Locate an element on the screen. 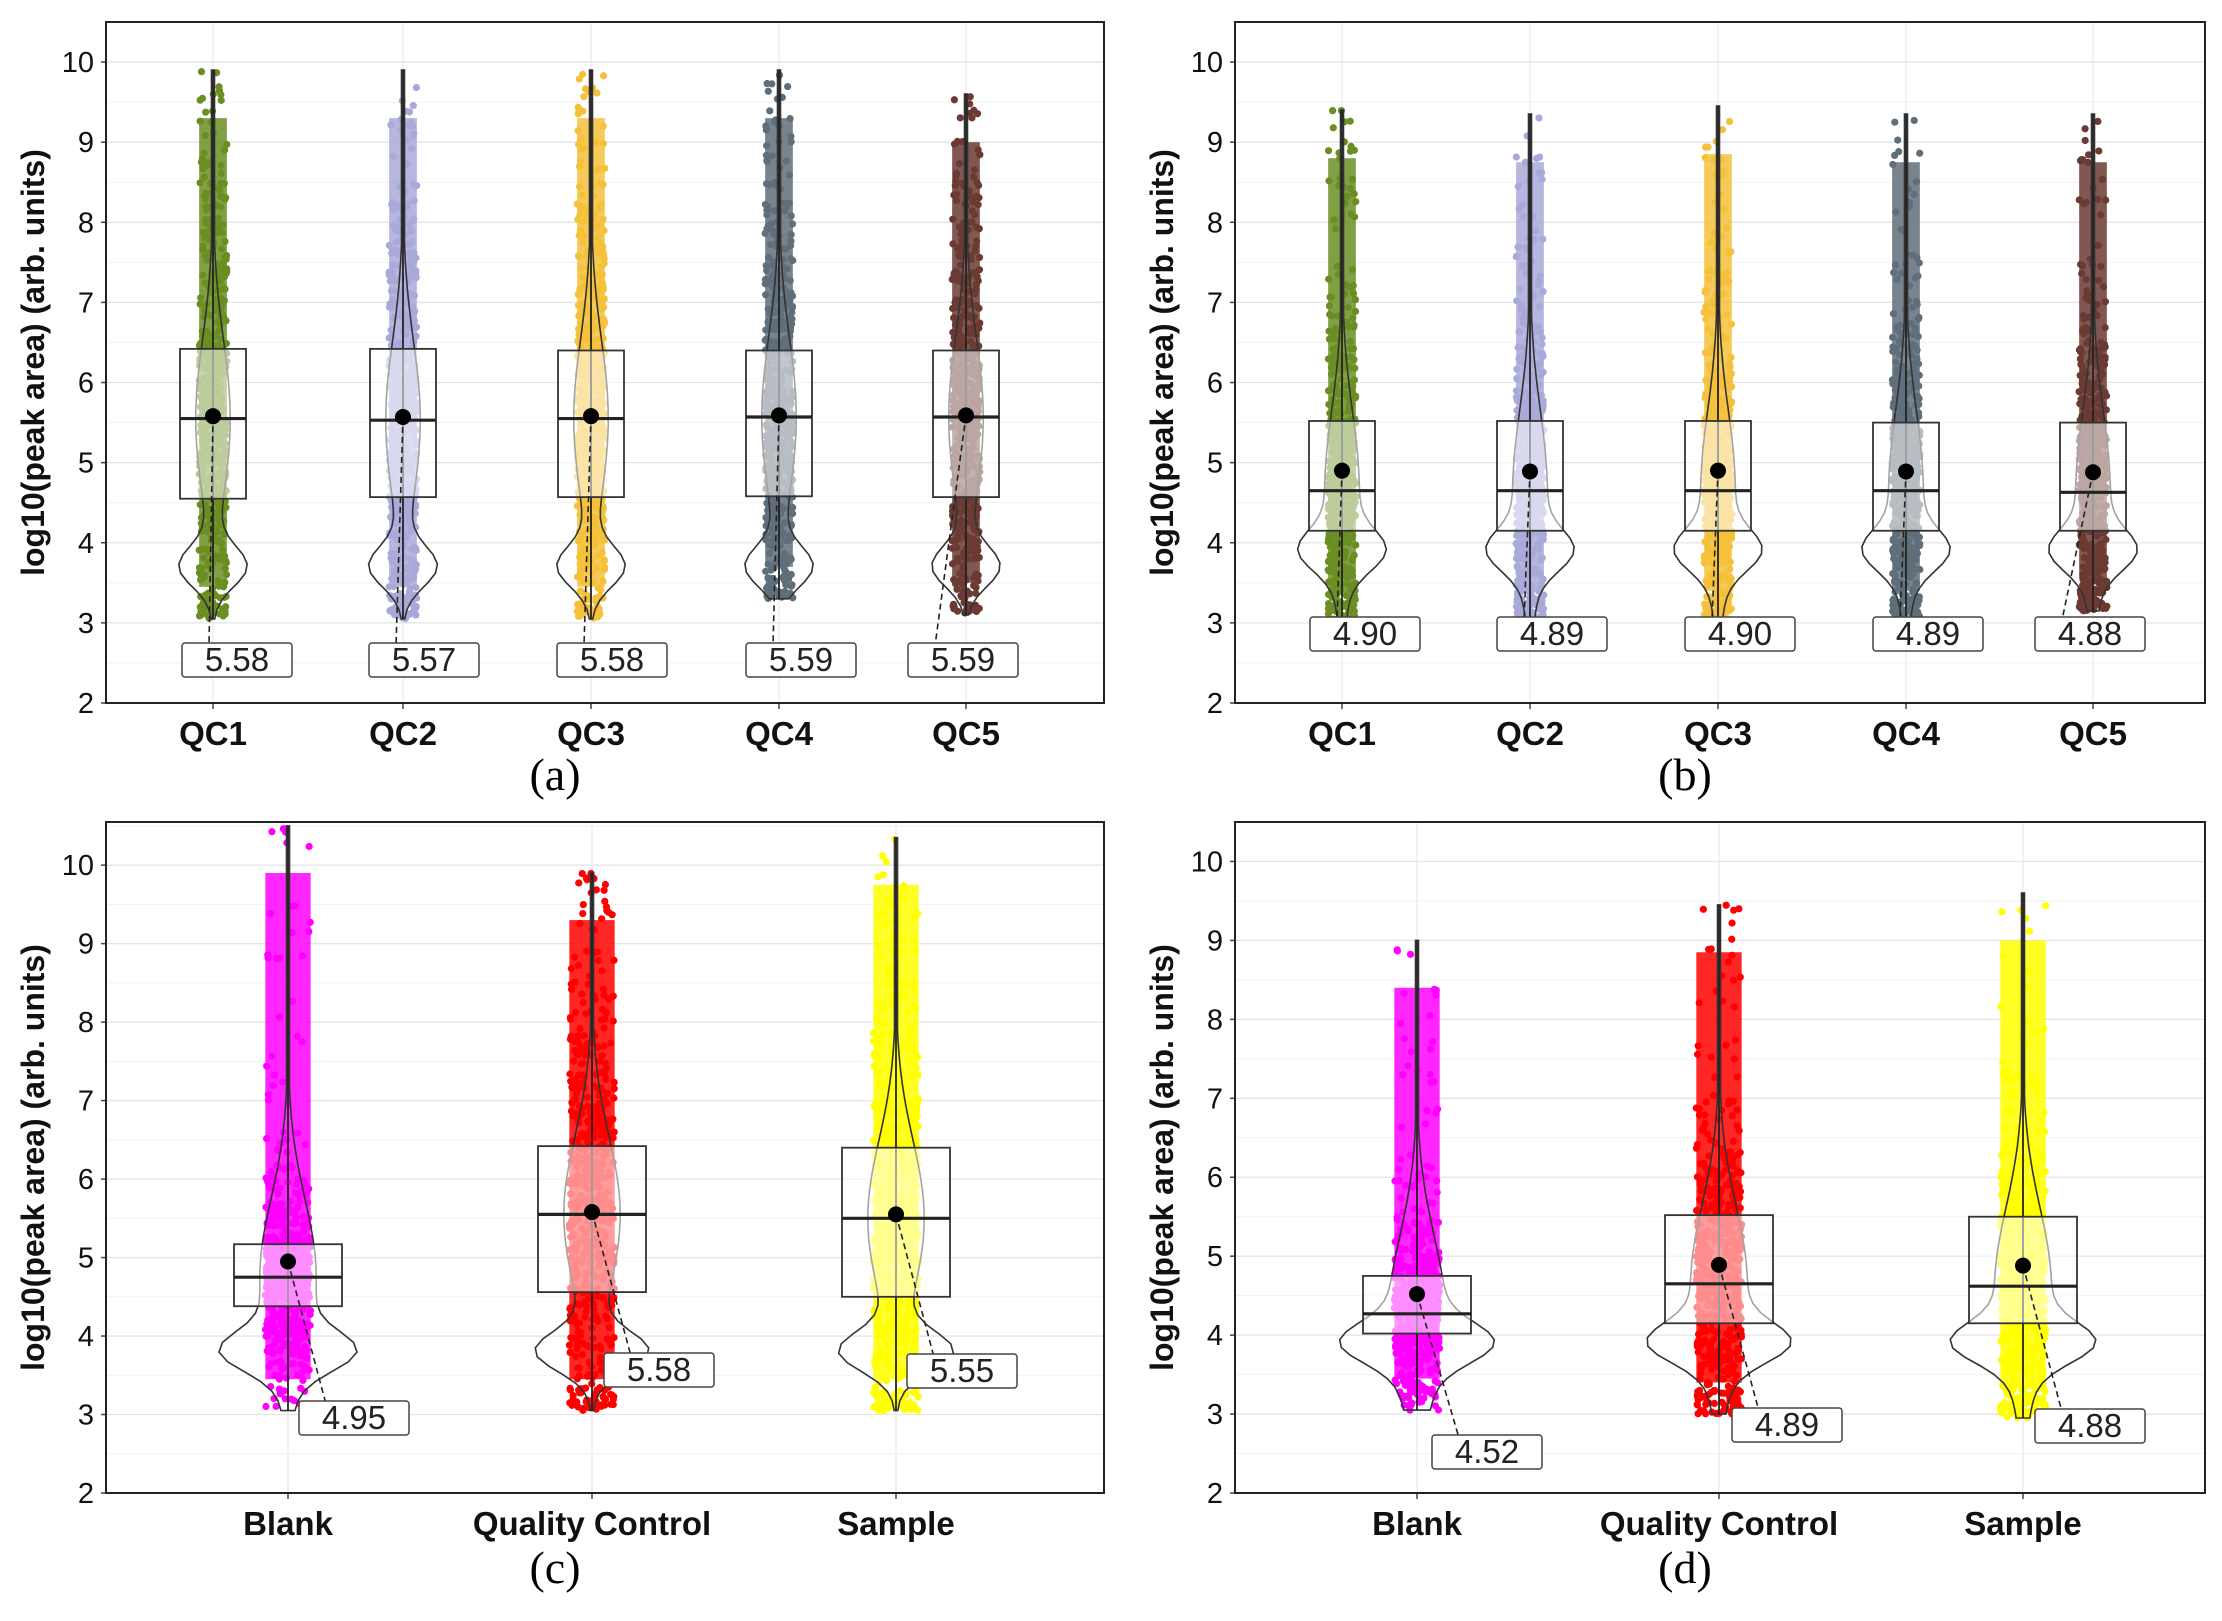 The height and width of the screenshot is (1621, 2222). y-tick-label: 10 is located at coordinates (78, 63).